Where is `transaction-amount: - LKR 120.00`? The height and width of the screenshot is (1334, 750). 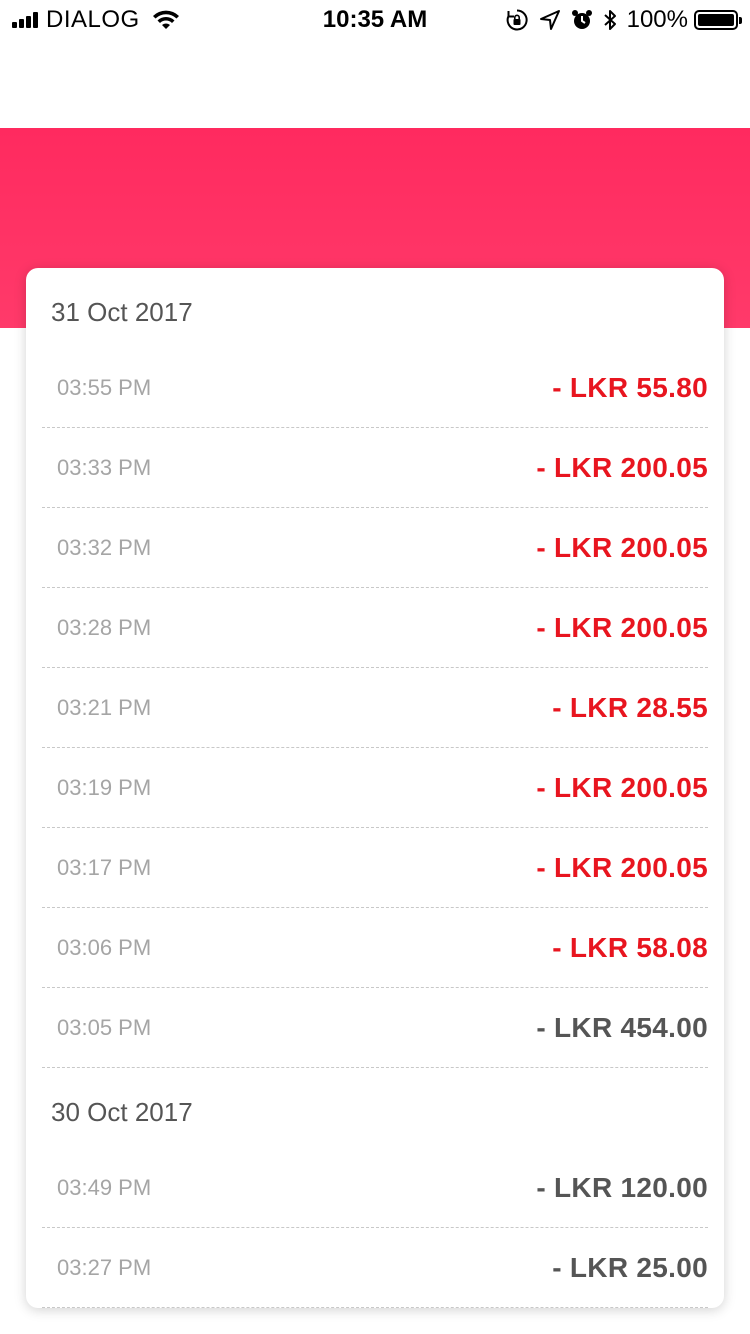
transaction-amount: - LKR 120.00 is located at coordinates (622, 1187).